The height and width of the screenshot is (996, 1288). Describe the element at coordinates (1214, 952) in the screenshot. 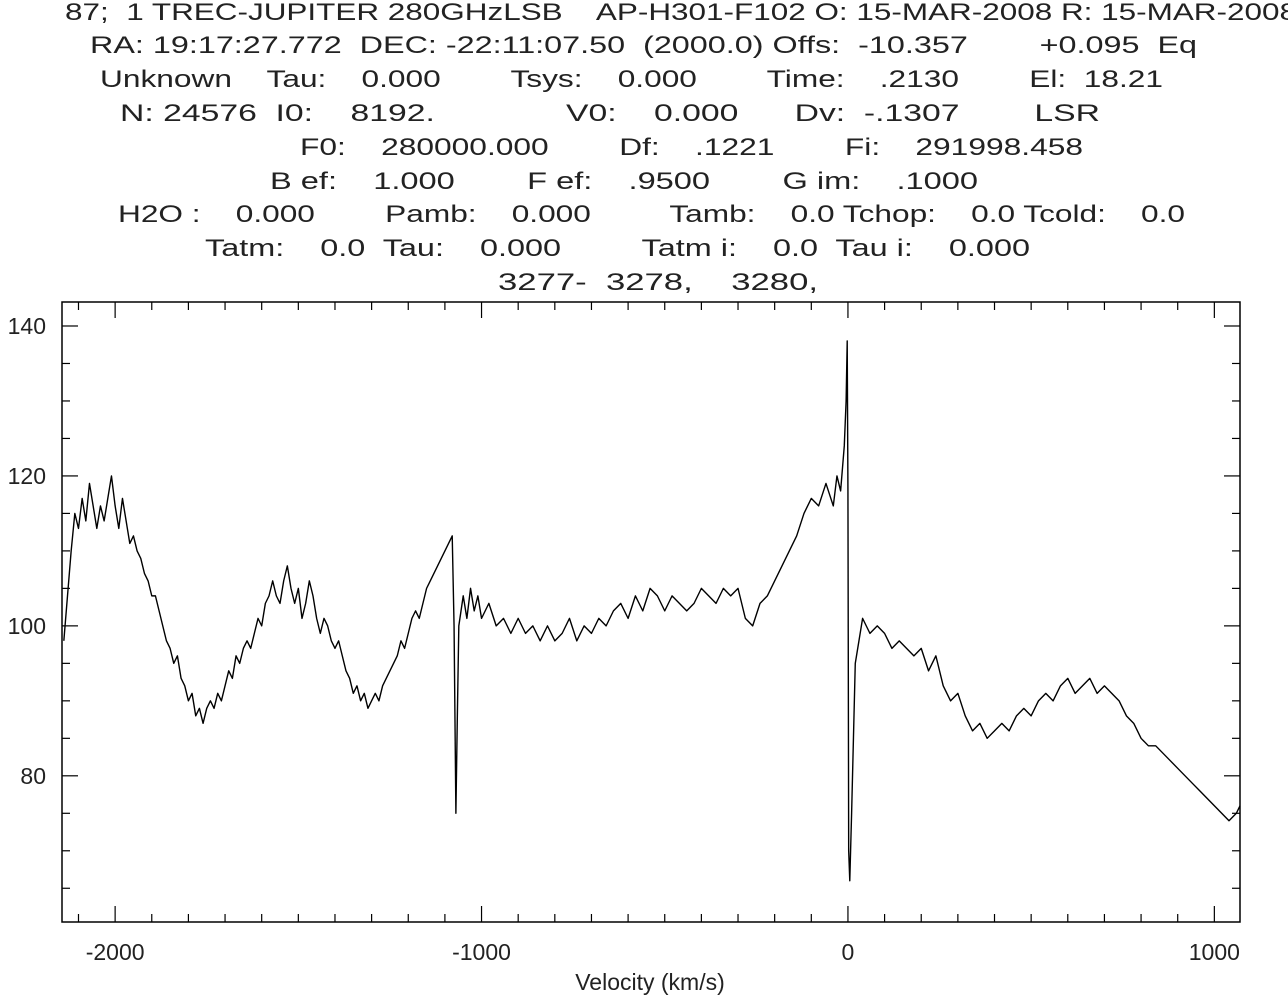

I see `x-tick-label: 1000` at that location.